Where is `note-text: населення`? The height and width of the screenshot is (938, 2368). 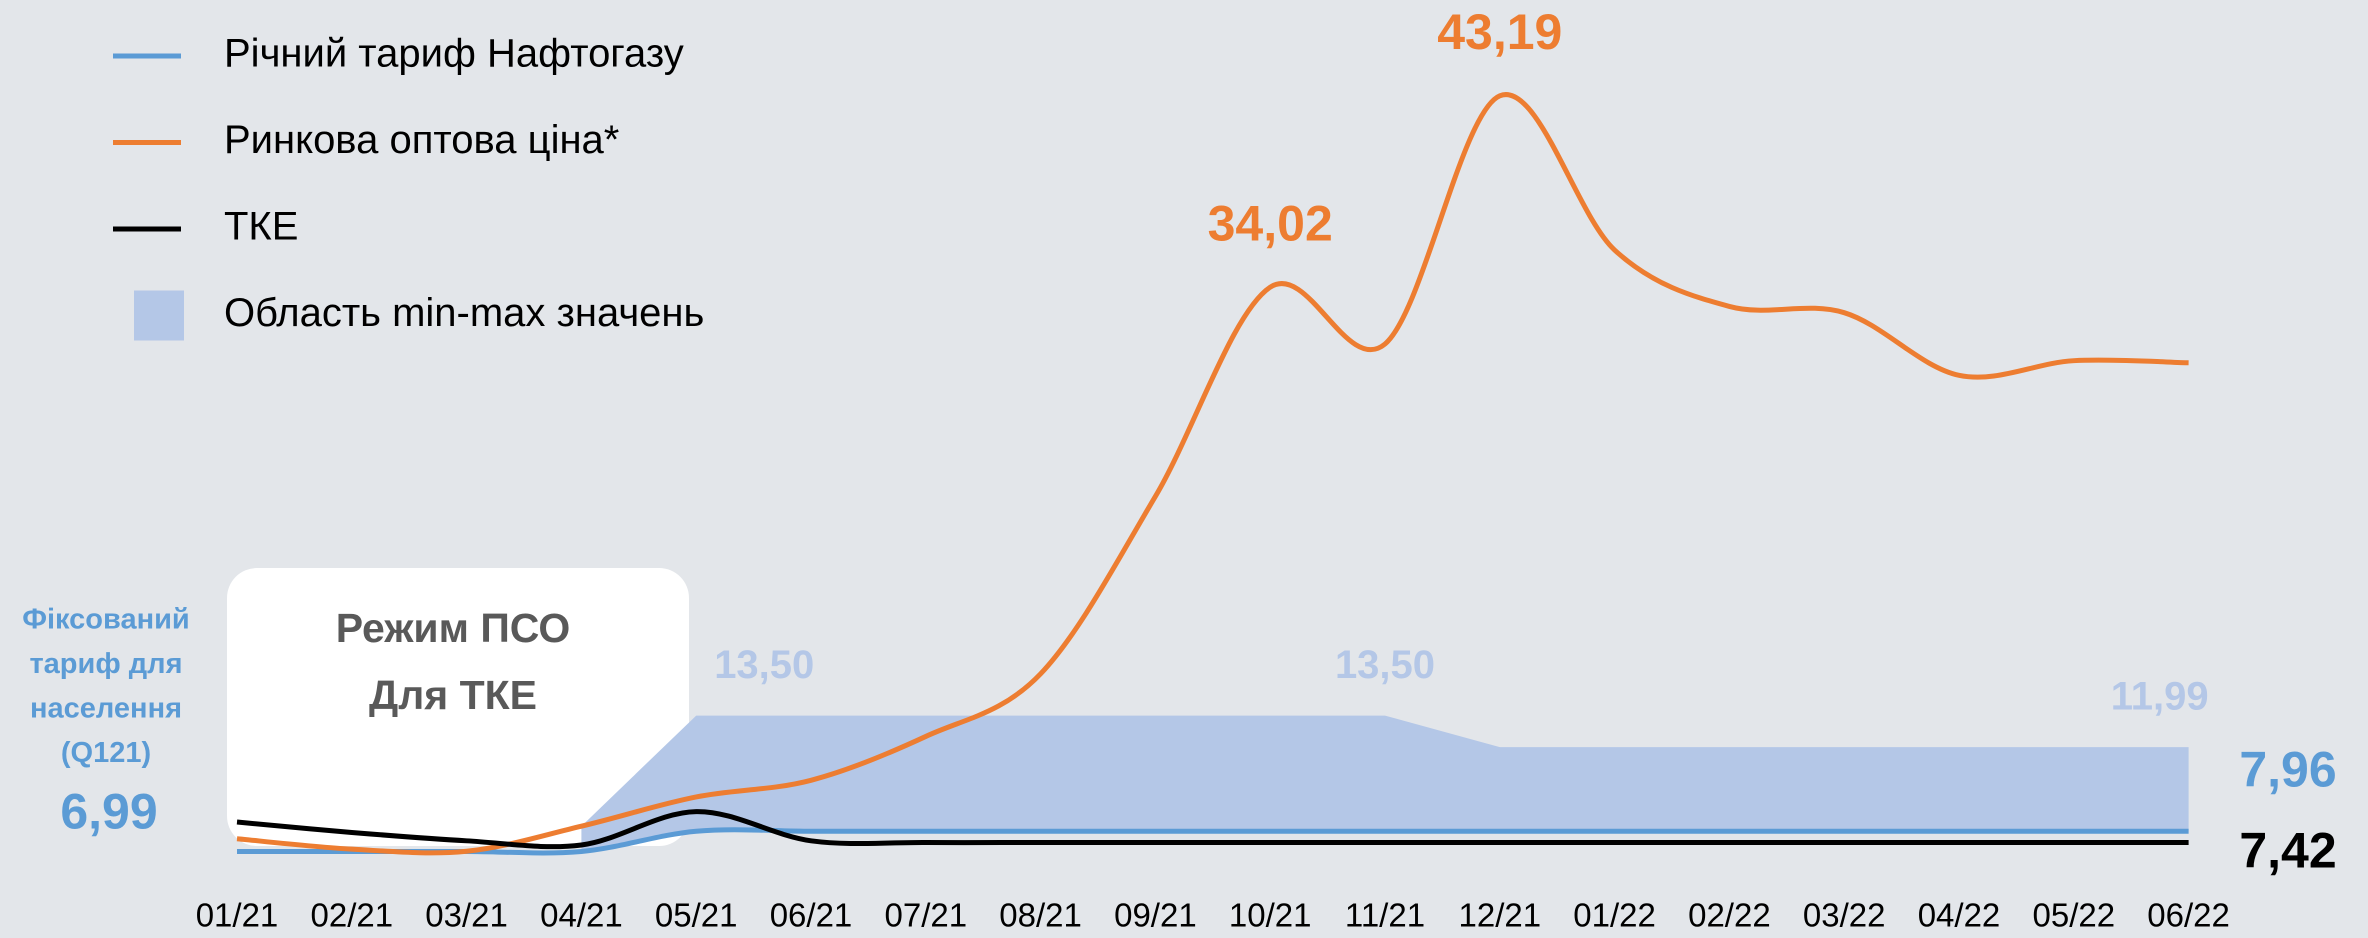 note-text: населення is located at coordinates (106, 709).